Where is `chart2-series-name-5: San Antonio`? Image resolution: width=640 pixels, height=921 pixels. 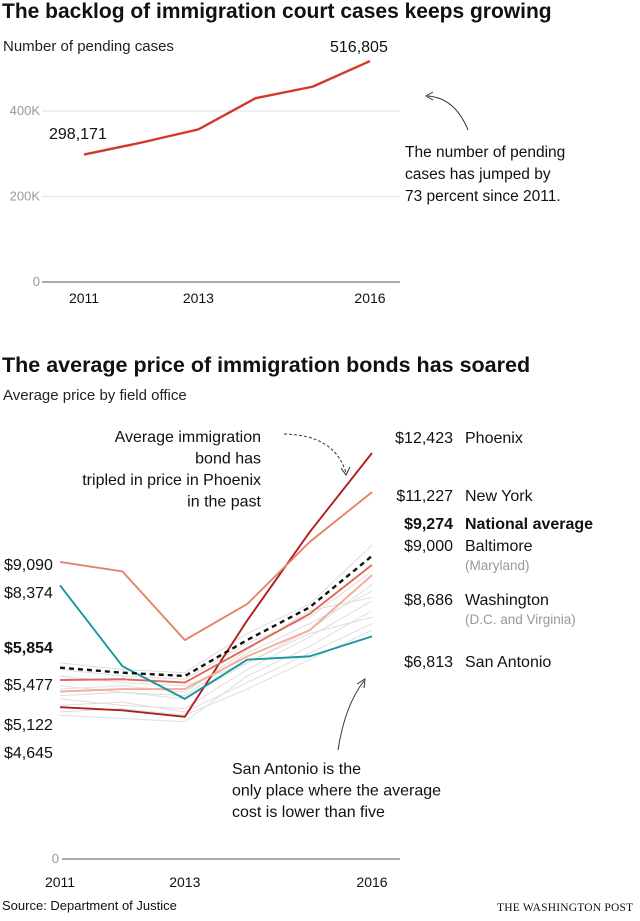
chart2-series-name-5: San Antonio is located at coordinates (508, 662).